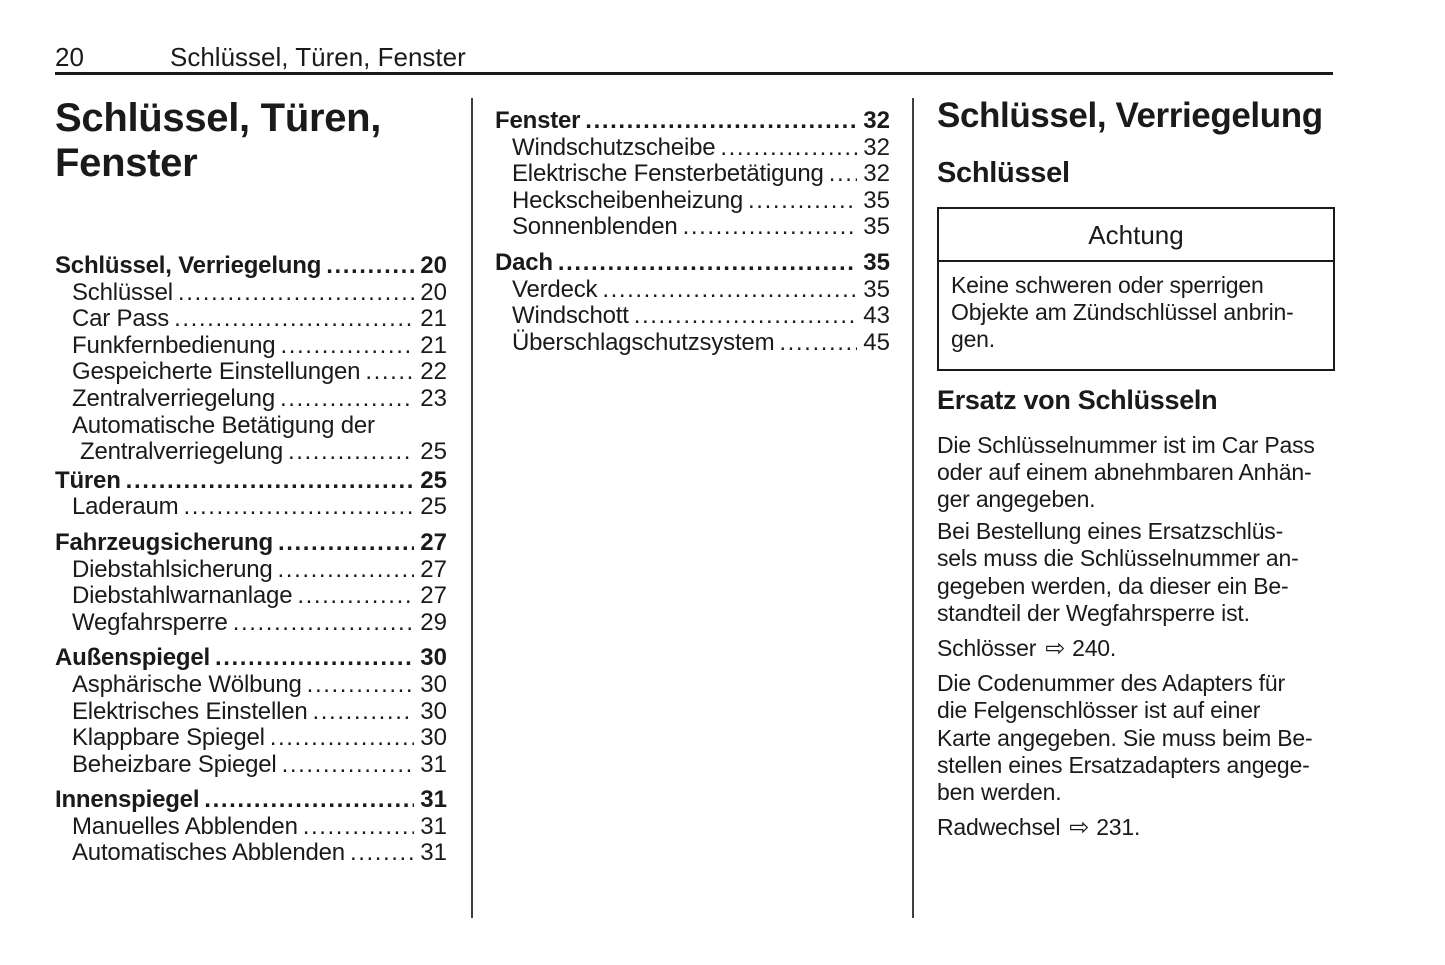 Image resolution: width=1445 pixels, height=965 pixels. What do you see at coordinates (876, 316) in the screenshot?
I see `toc-entry-page: 43` at bounding box center [876, 316].